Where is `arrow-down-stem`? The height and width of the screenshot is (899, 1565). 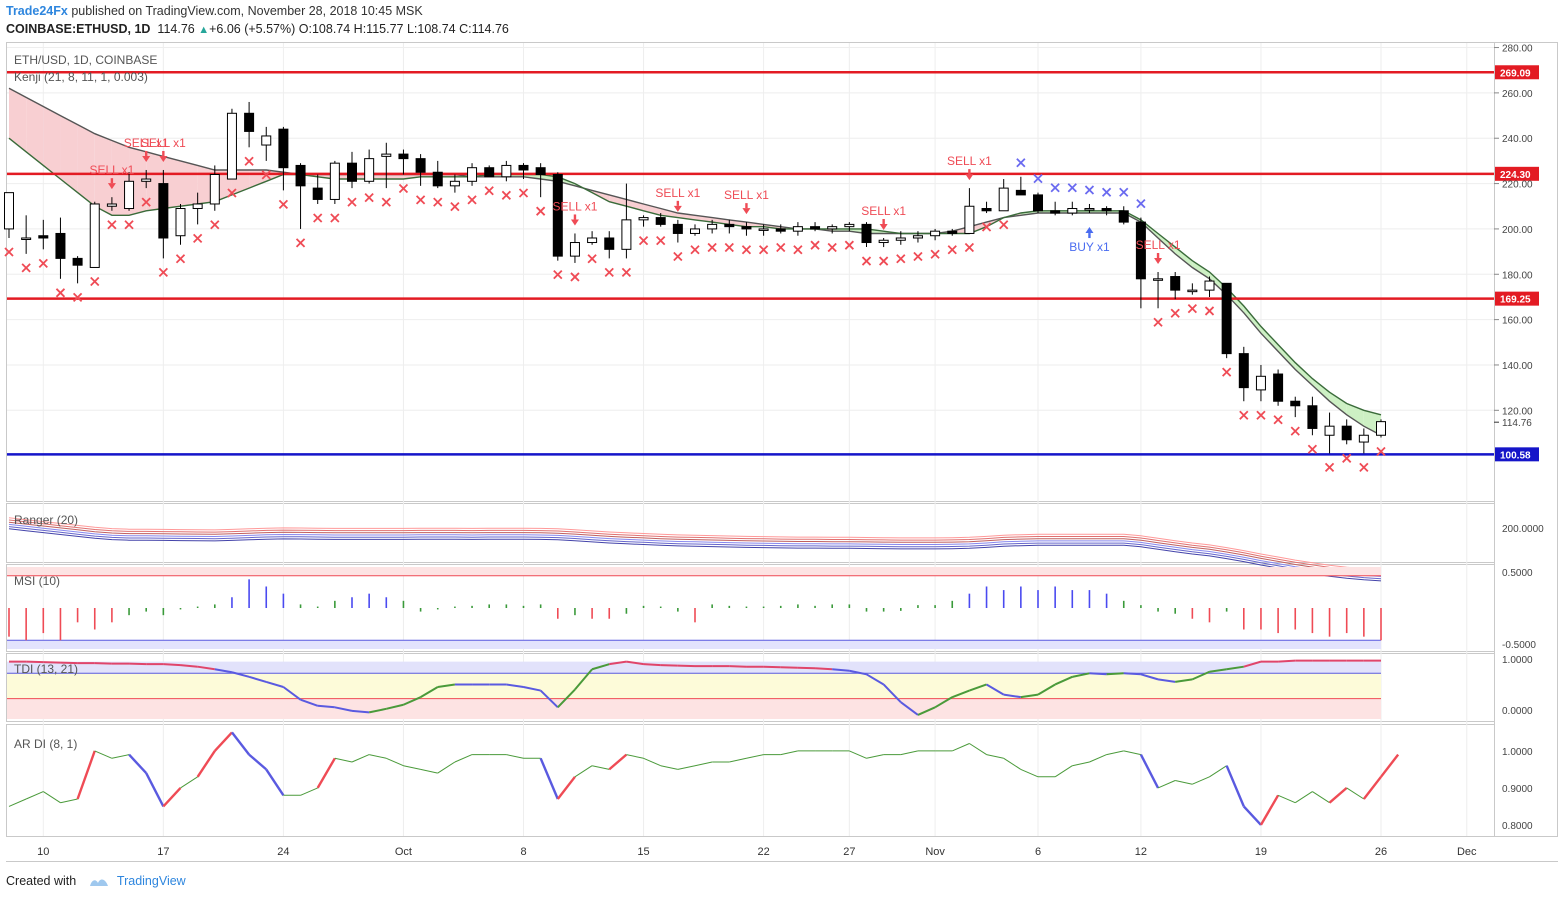
arrow-down-stem is located at coordinates (163, 153).